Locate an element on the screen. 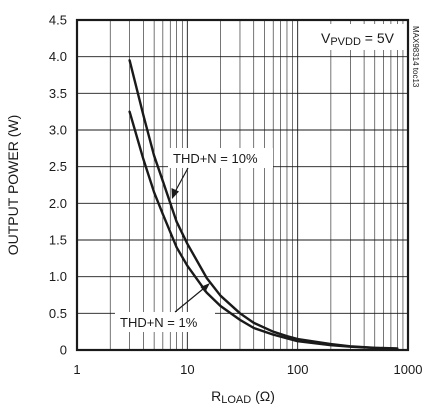  annotation-1pct-arrowhead is located at coordinates (205, 288).